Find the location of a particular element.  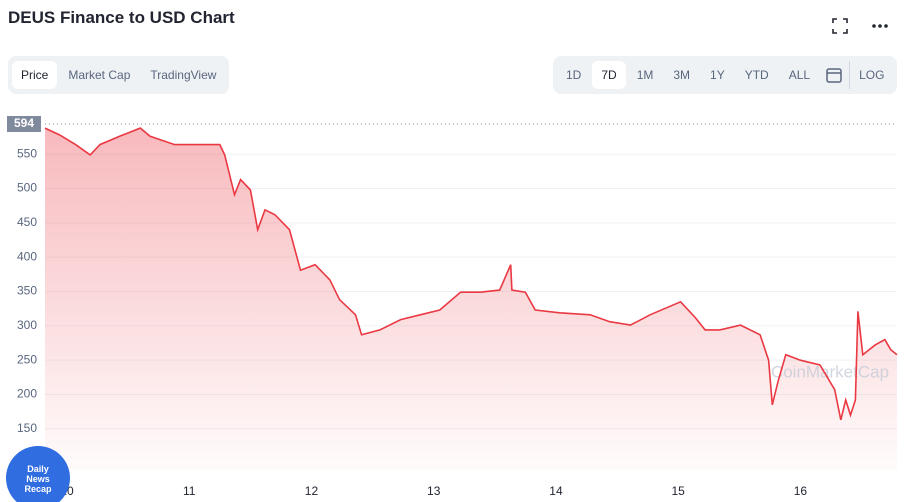

y-tick-label: 250 is located at coordinates (27, 359).